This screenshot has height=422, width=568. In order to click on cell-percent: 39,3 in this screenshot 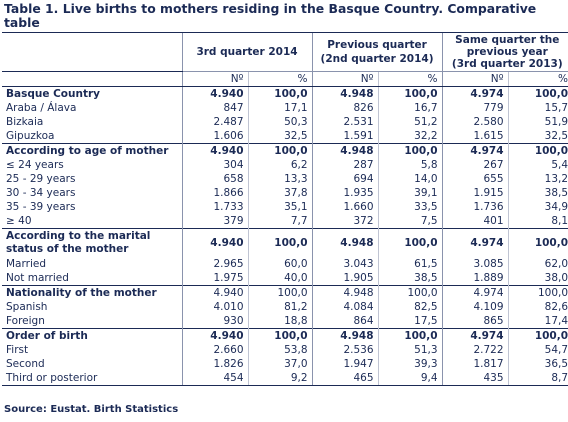, I will do `click(410, 364)`.